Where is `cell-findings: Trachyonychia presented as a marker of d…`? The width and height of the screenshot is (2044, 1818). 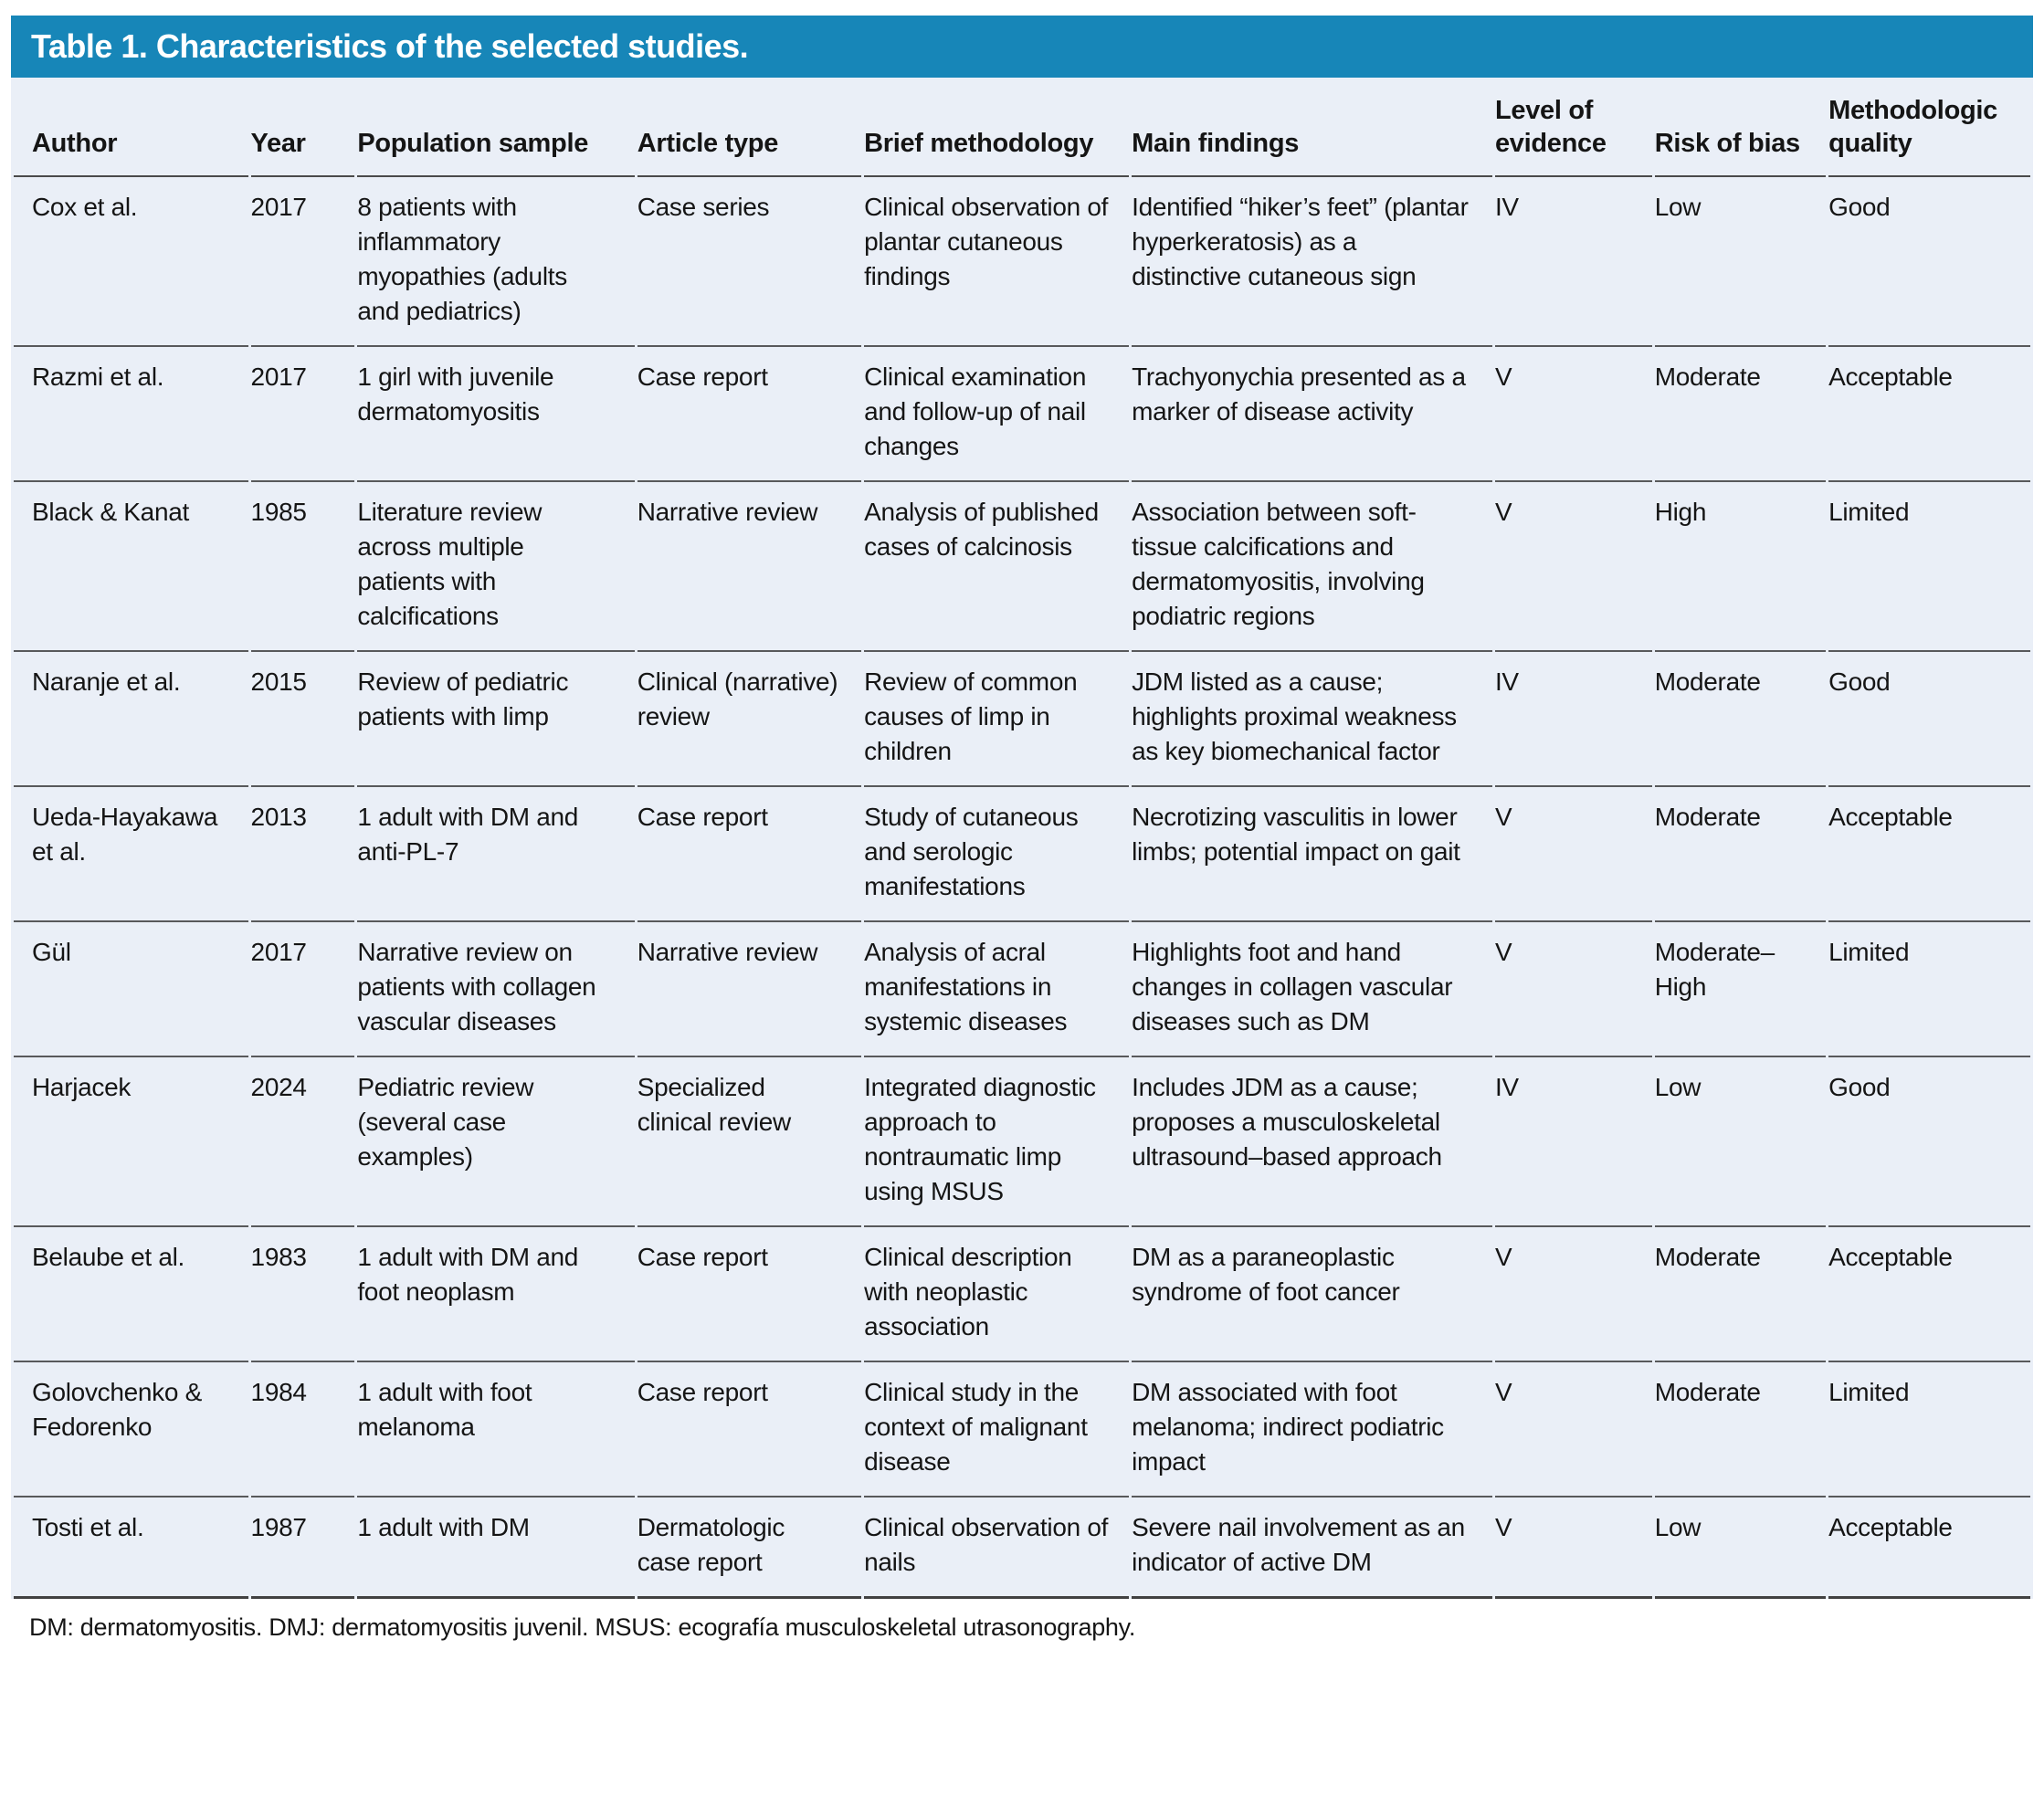
cell-findings: Trachyonychia presented as a marker of d… is located at coordinates (1312, 414).